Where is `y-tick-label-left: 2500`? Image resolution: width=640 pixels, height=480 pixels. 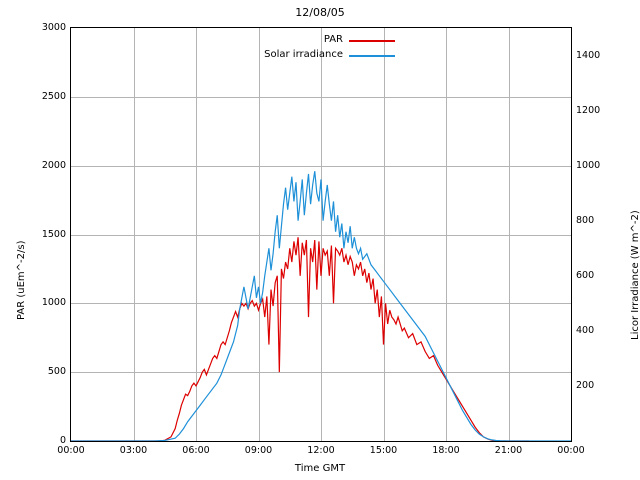
y-tick-label-left: 2500 is located at coordinates (53, 96).